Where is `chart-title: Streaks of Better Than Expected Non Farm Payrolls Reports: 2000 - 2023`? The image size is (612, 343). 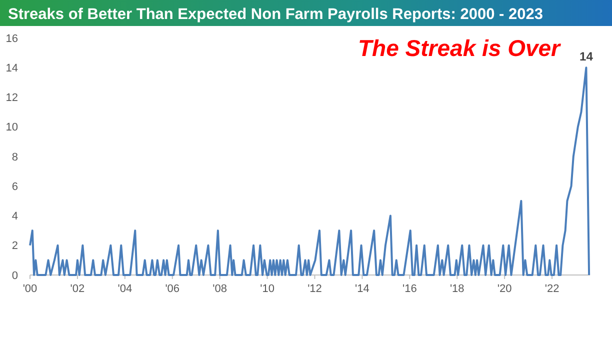
chart-title: Streaks of Better Than Expected Non Farm Payrolls Reports: 2000 - 2023 is located at coordinates (276, 14).